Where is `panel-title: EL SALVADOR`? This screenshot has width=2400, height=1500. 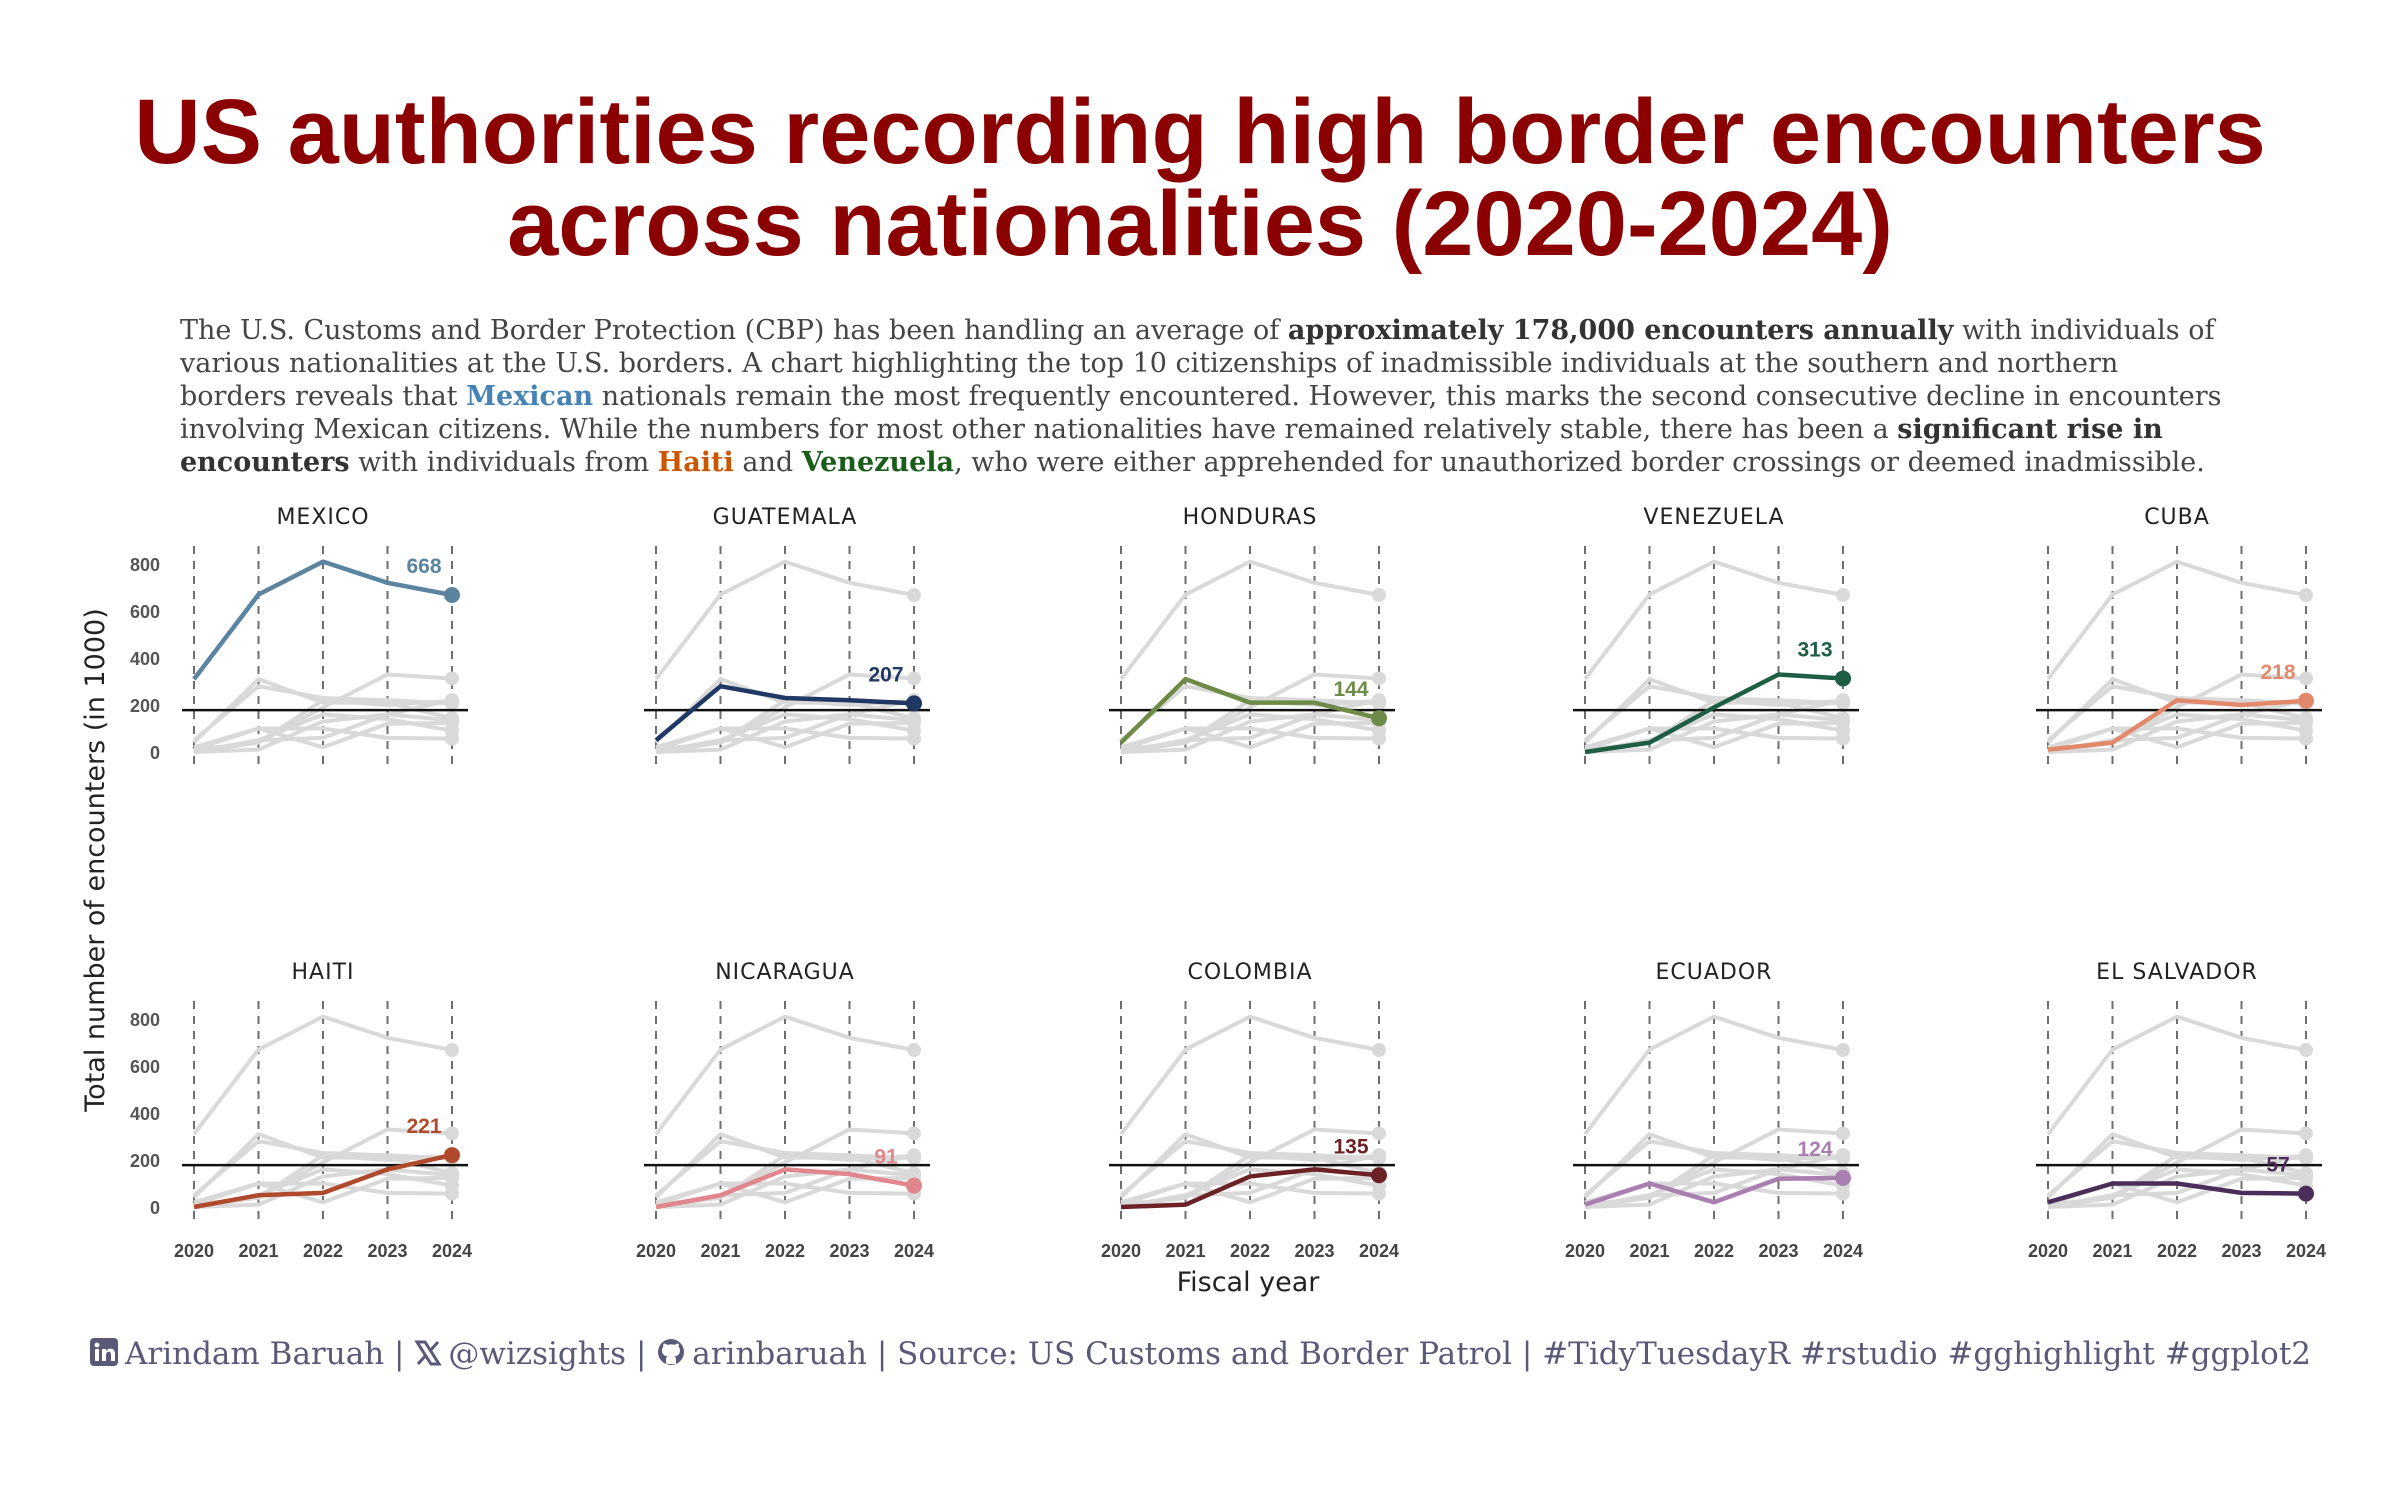
panel-title: EL SALVADOR is located at coordinates (2177, 972).